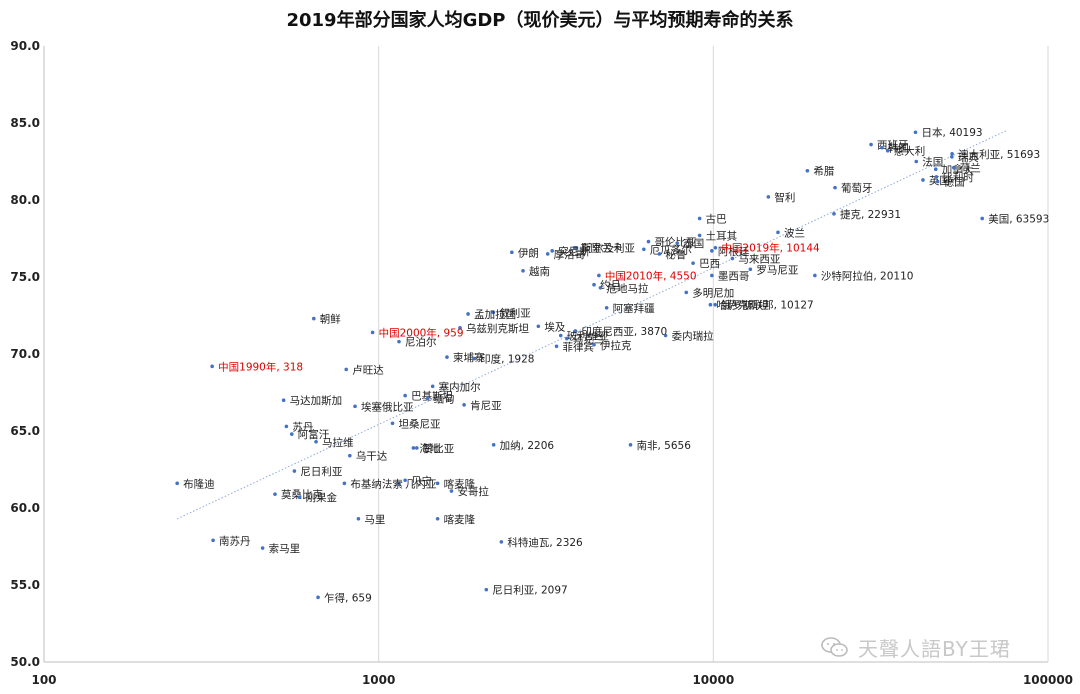  Describe the element at coordinates (421, 332) in the screenshot. I see `data-label: 中国2000年, 959` at that location.